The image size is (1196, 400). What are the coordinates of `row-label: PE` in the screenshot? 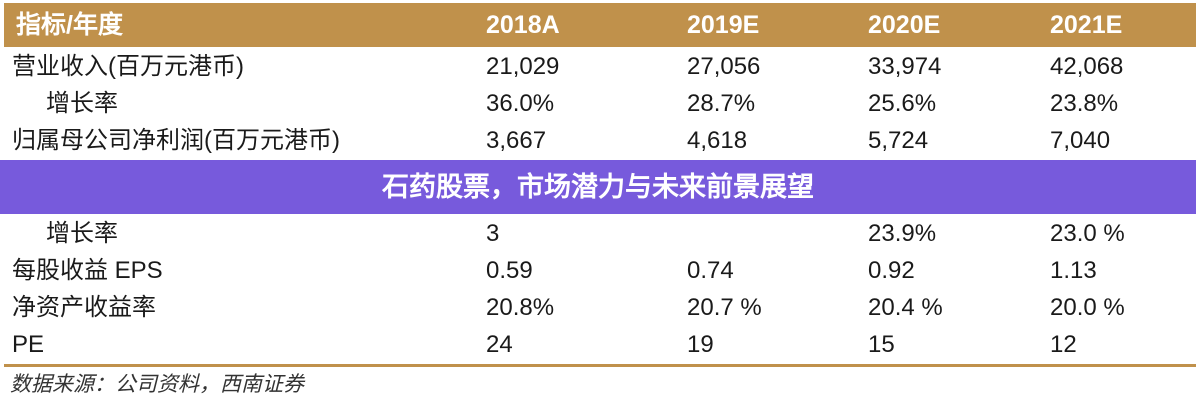 It's located at (28, 344).